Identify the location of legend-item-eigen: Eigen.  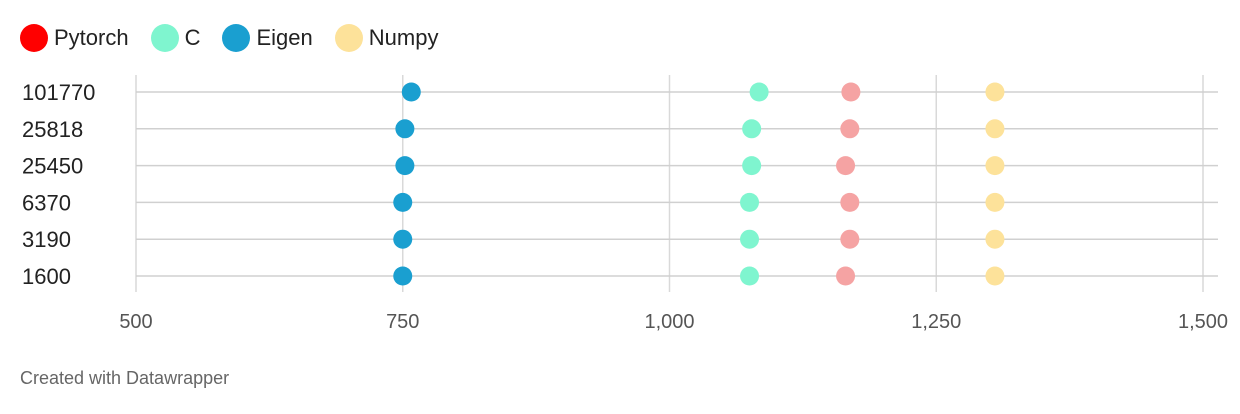
(267, 38).